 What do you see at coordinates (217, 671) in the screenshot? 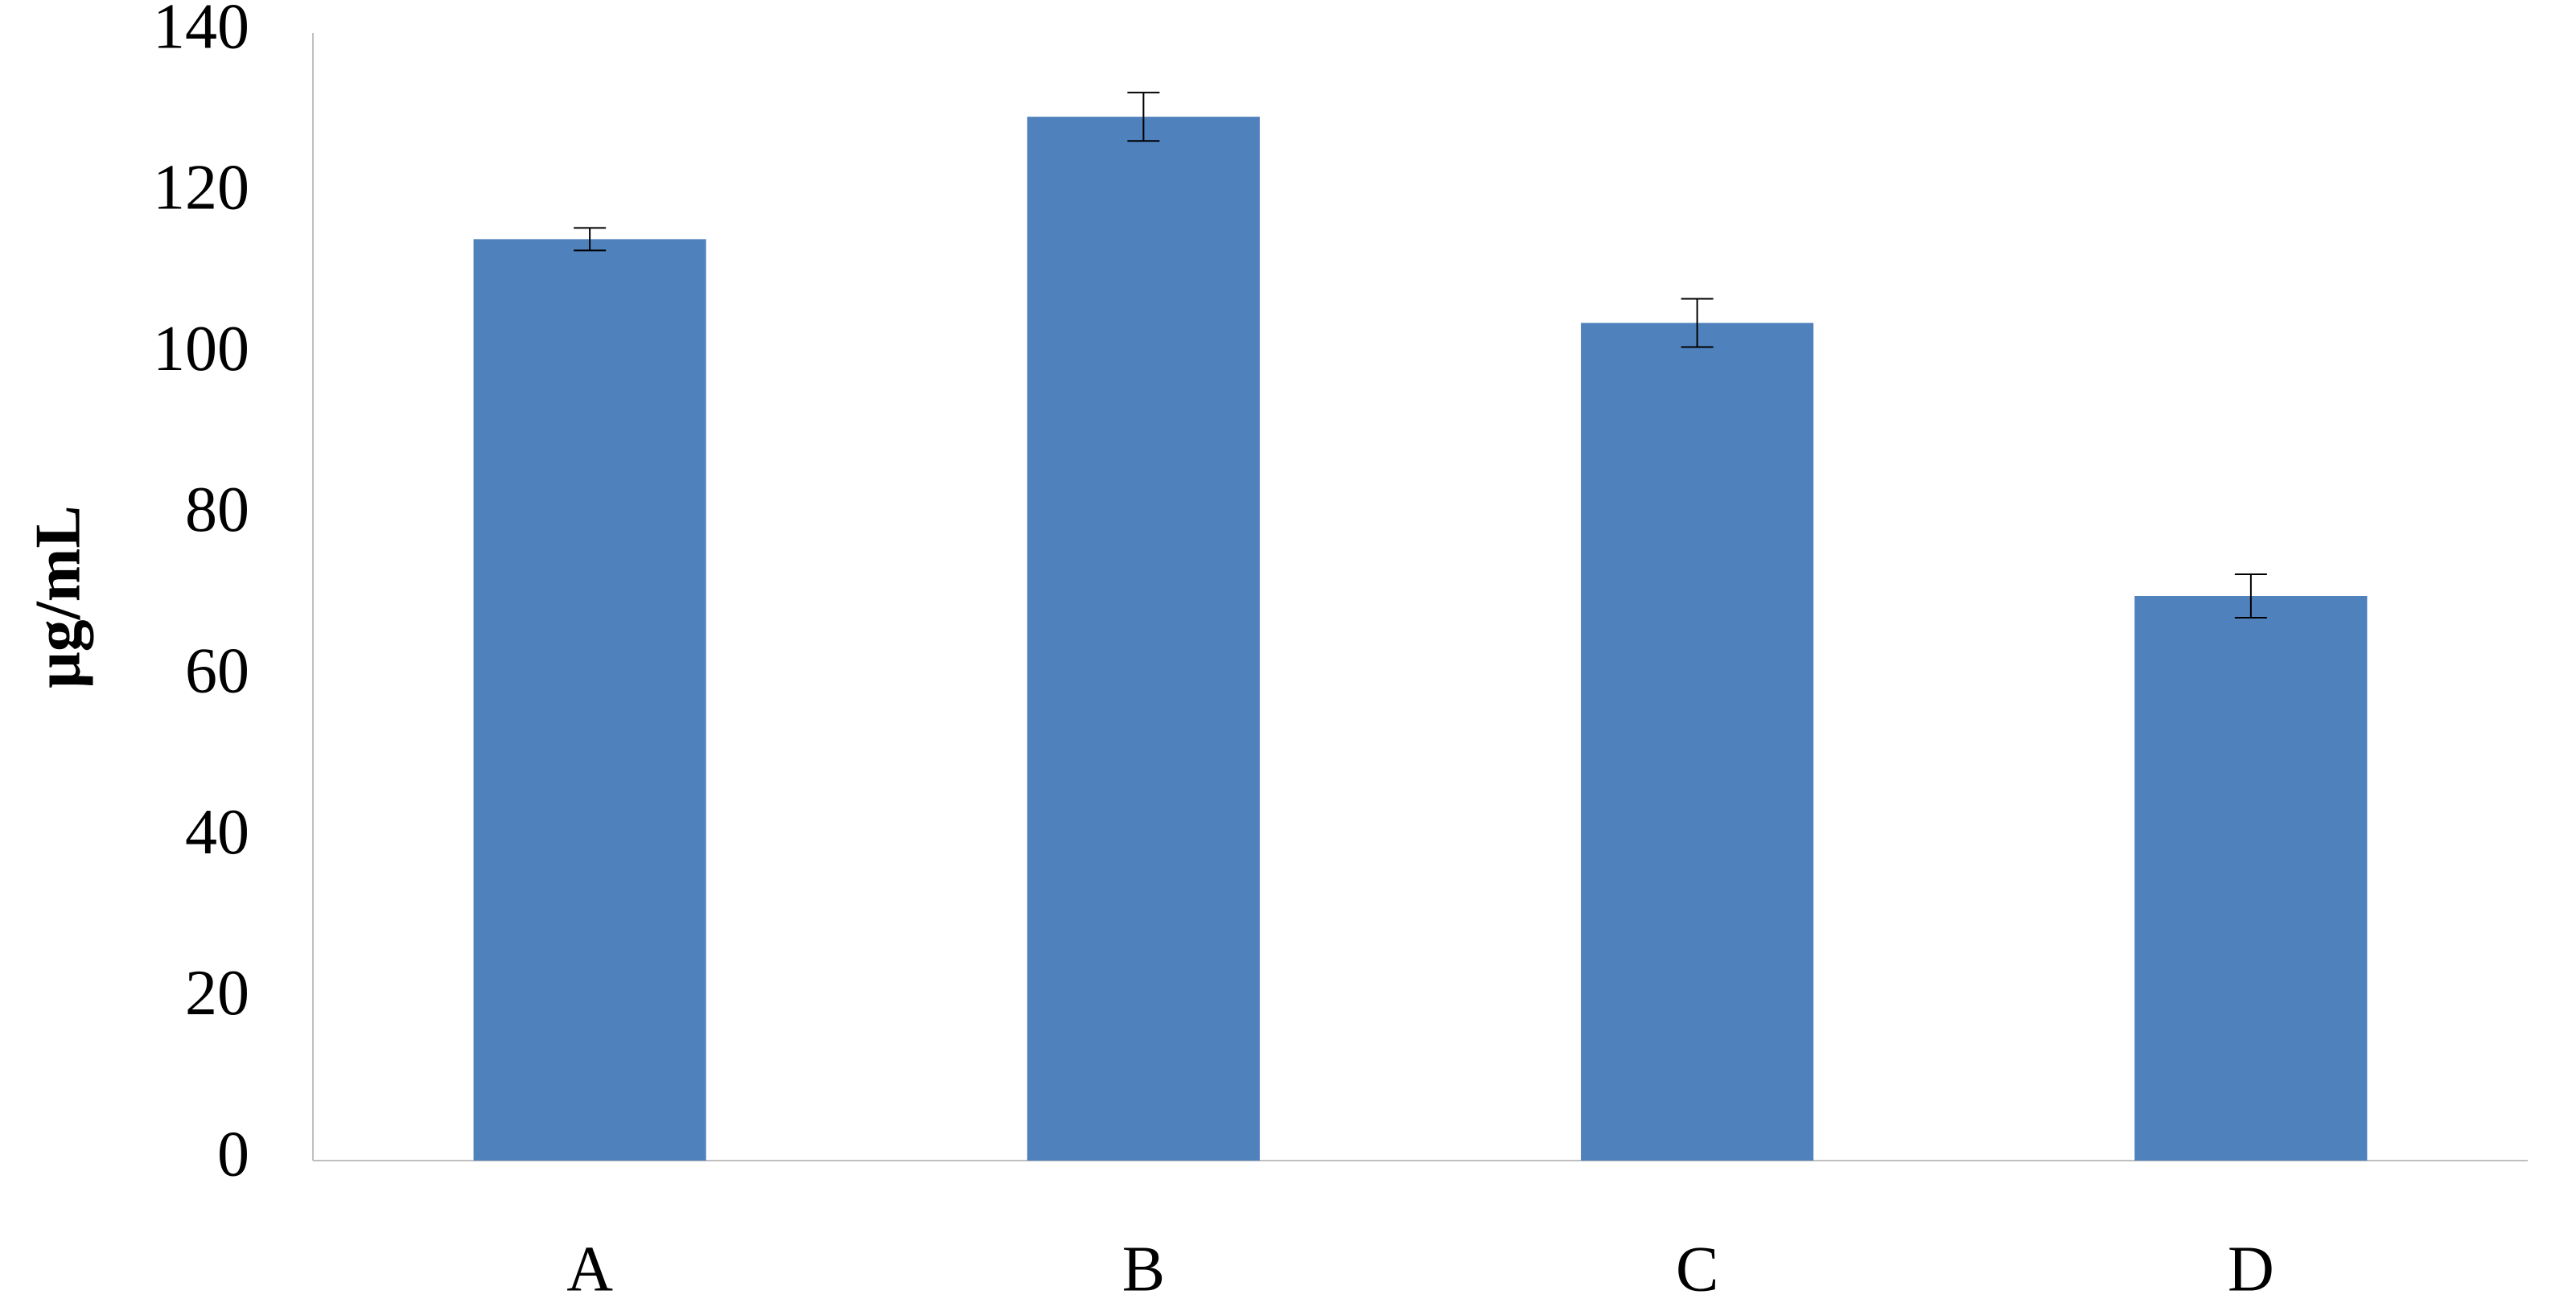
I see `y-tick-label: 60` at bounding box center [217, 671].